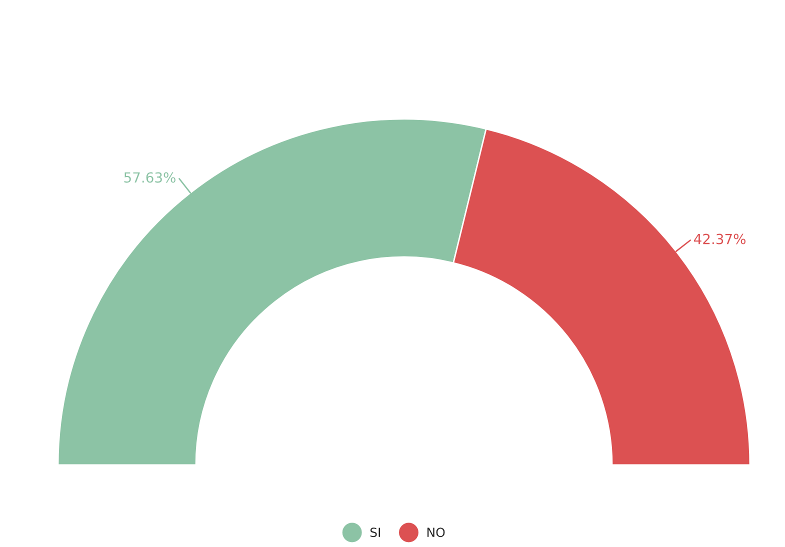 The image size is (785, 547). Describe the element at coordinates (375, 533) in the screenshot. I see `legend-label: SI` at that location.